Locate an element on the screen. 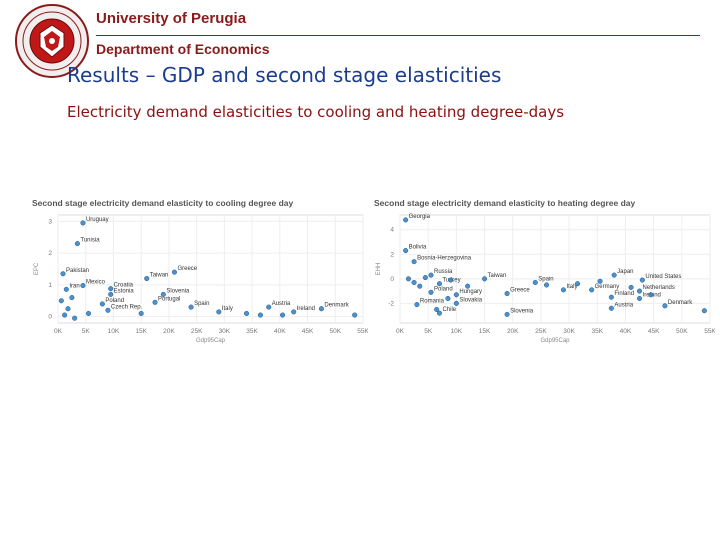  x-tick-label: 5K is located at coordinates (428, 331).